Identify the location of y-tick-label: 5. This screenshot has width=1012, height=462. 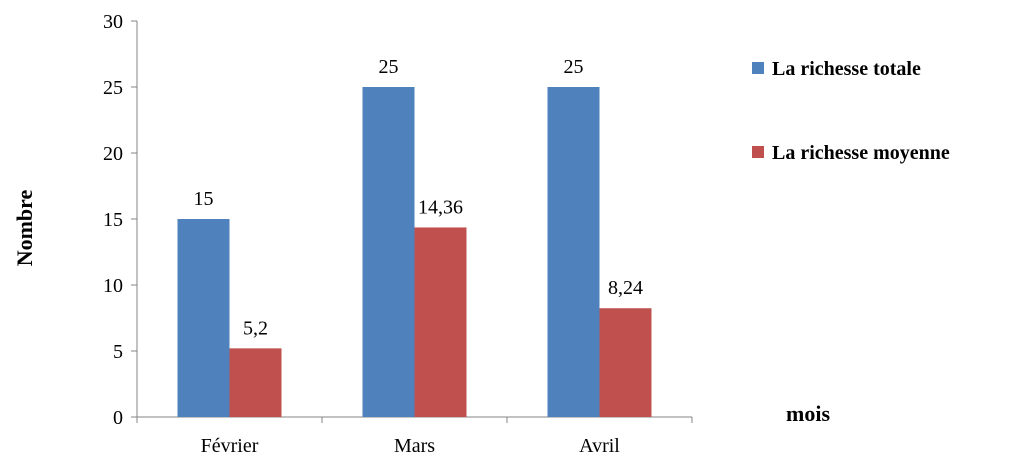
(118, 352).